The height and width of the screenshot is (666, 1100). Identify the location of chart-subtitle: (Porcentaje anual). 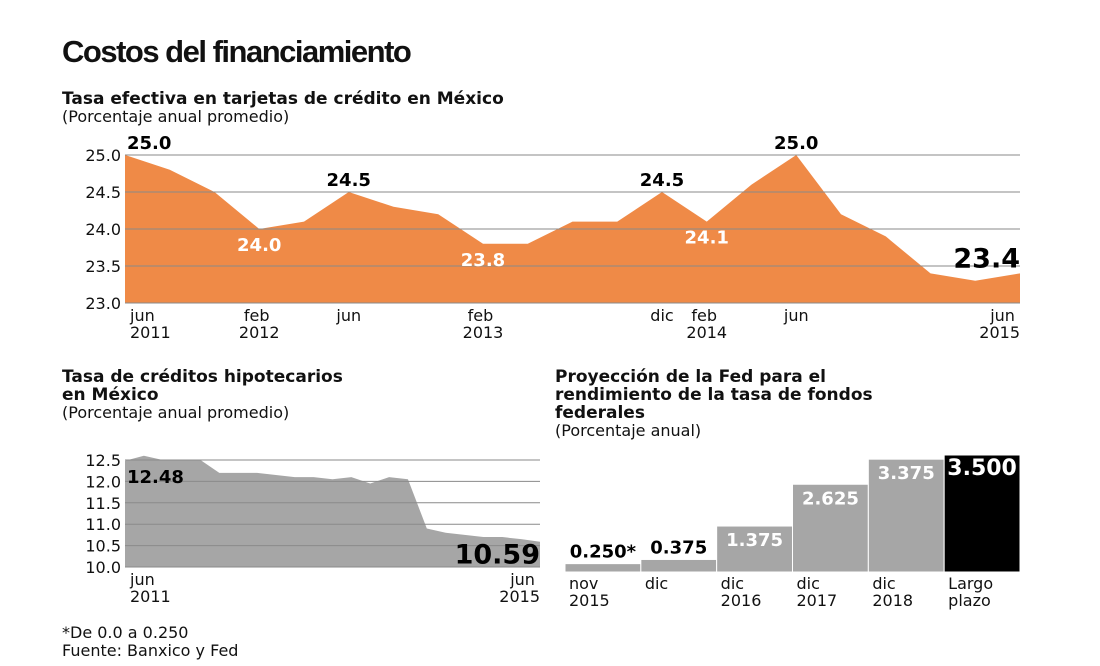
(628, 430).